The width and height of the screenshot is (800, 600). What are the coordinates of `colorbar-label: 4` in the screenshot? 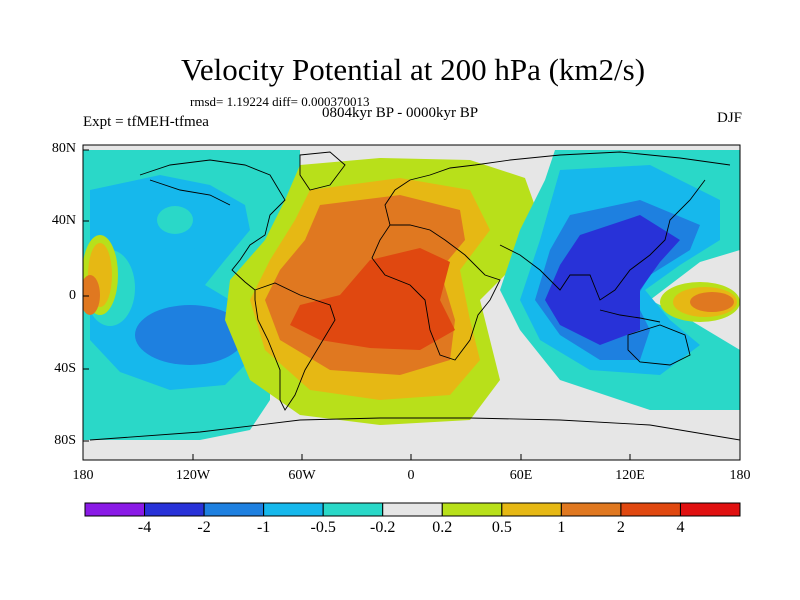 It's located at (680, 527).